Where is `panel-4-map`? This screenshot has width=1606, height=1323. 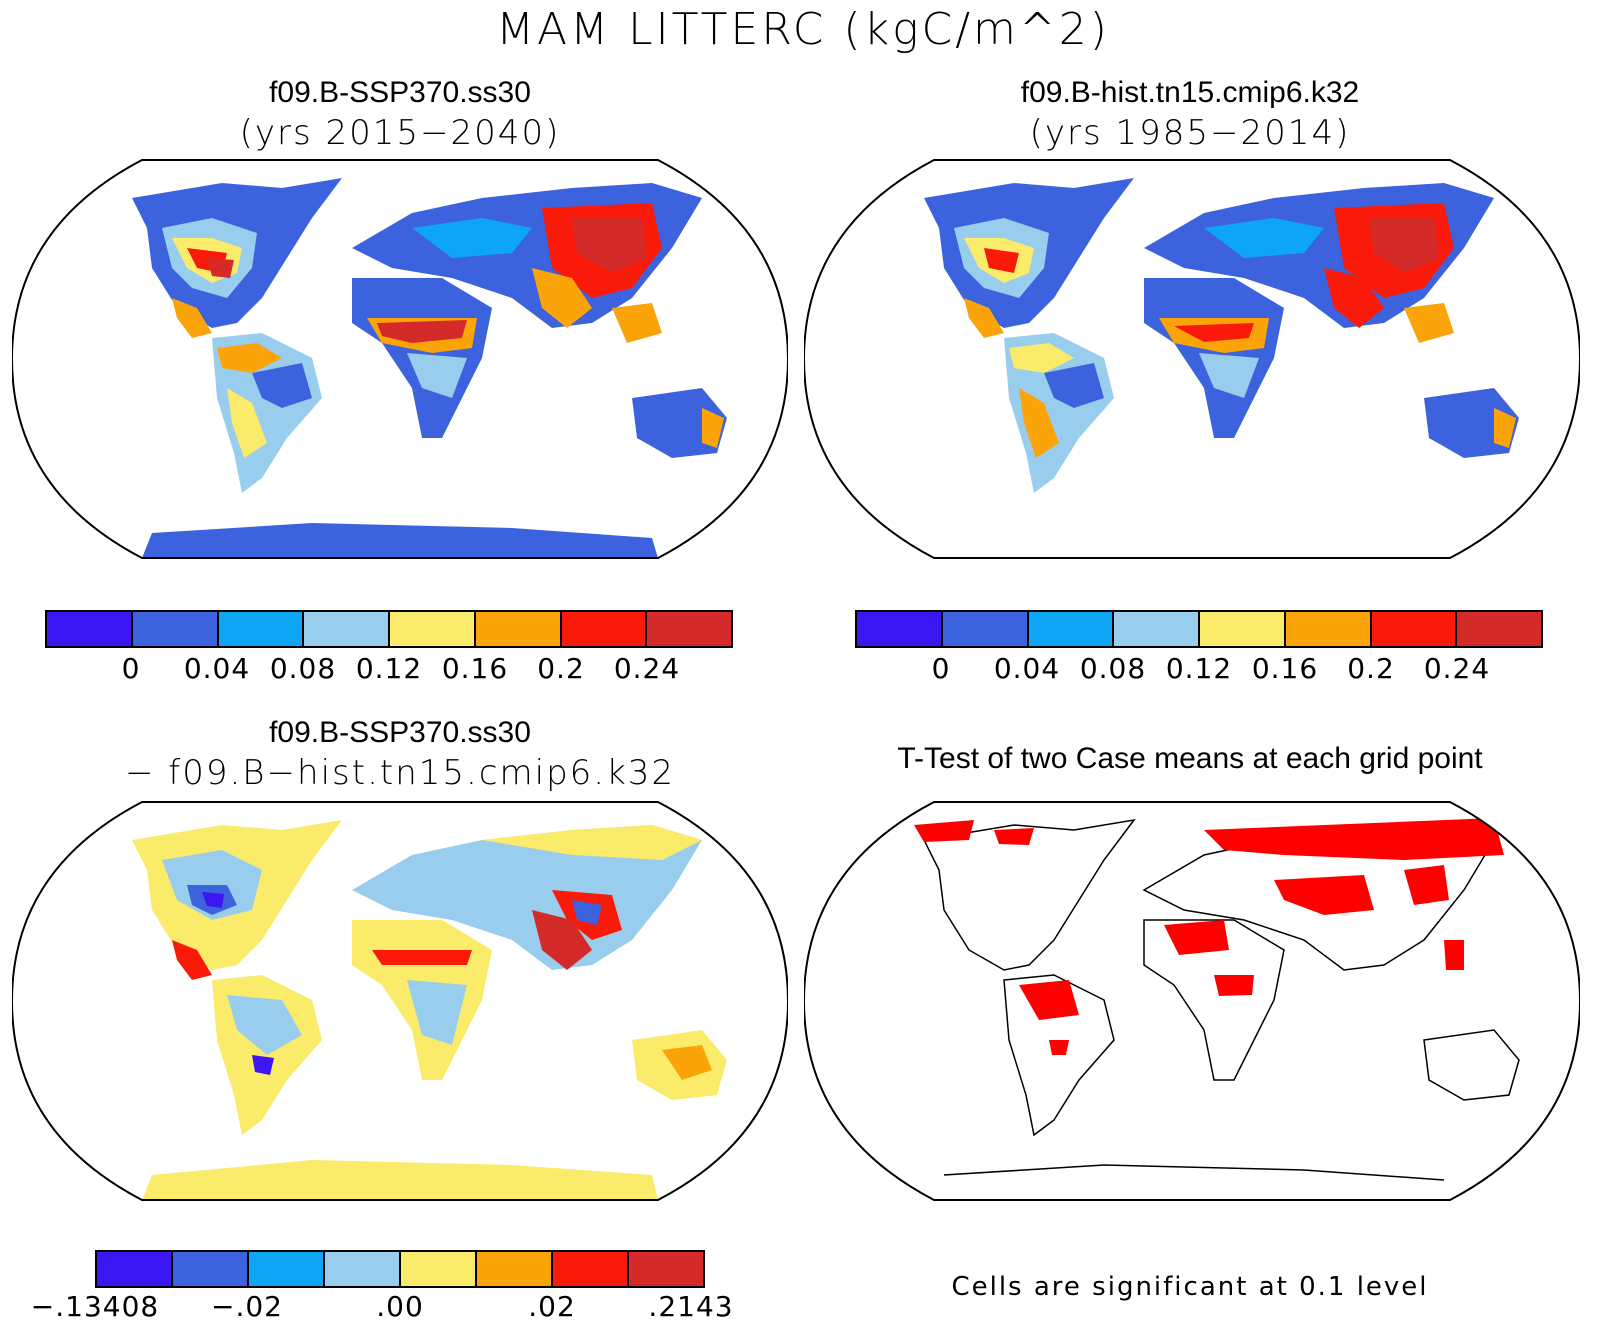 panel-4-map is located at coordinates (1192, 1001).